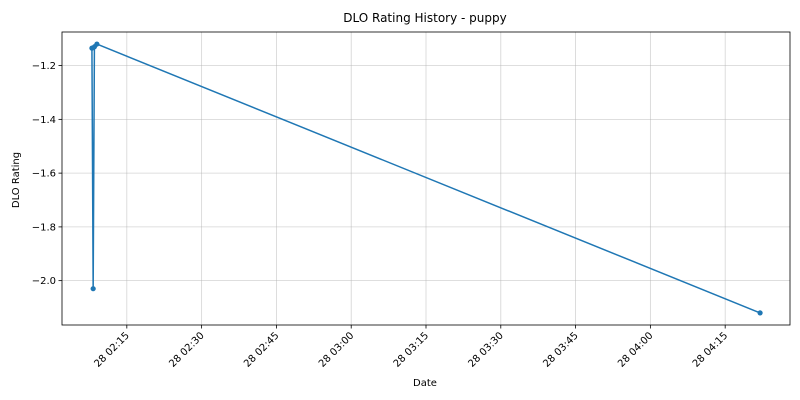 This screenshot has width=800, height=400. I want to click on x-axis-title: Date, so click(425, 383).